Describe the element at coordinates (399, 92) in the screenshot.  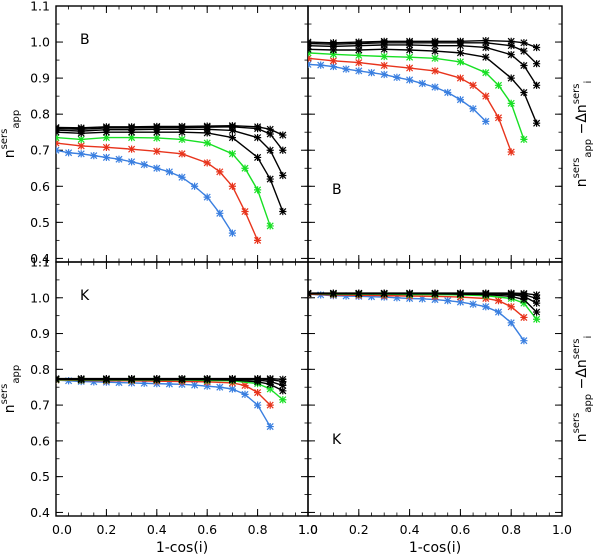
I see `series-model-1-blue` at that location.